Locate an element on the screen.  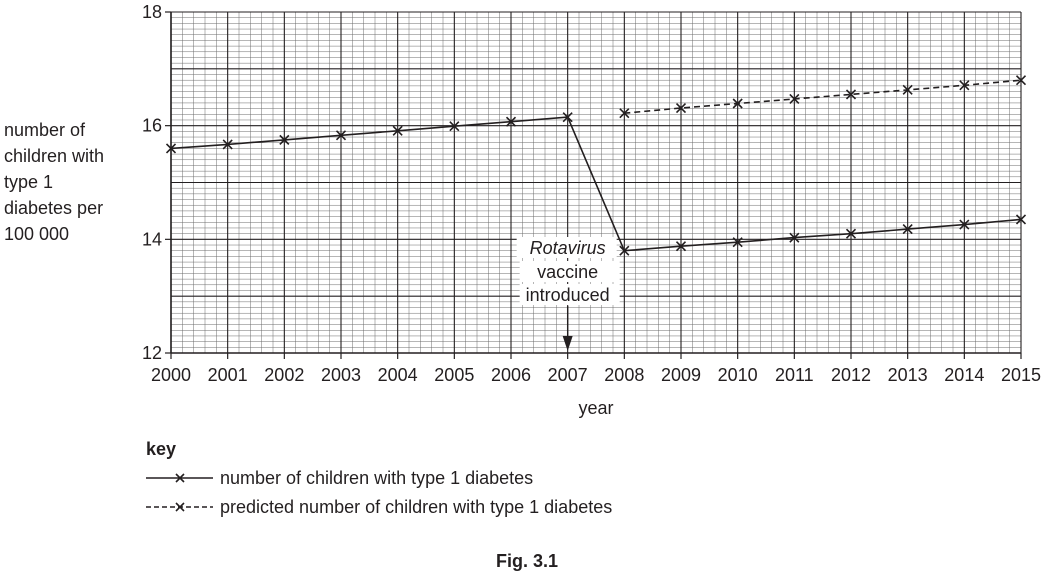
vaccine-annotation: Rotavirus vaccine introduced is located at coordinates (568, 294).